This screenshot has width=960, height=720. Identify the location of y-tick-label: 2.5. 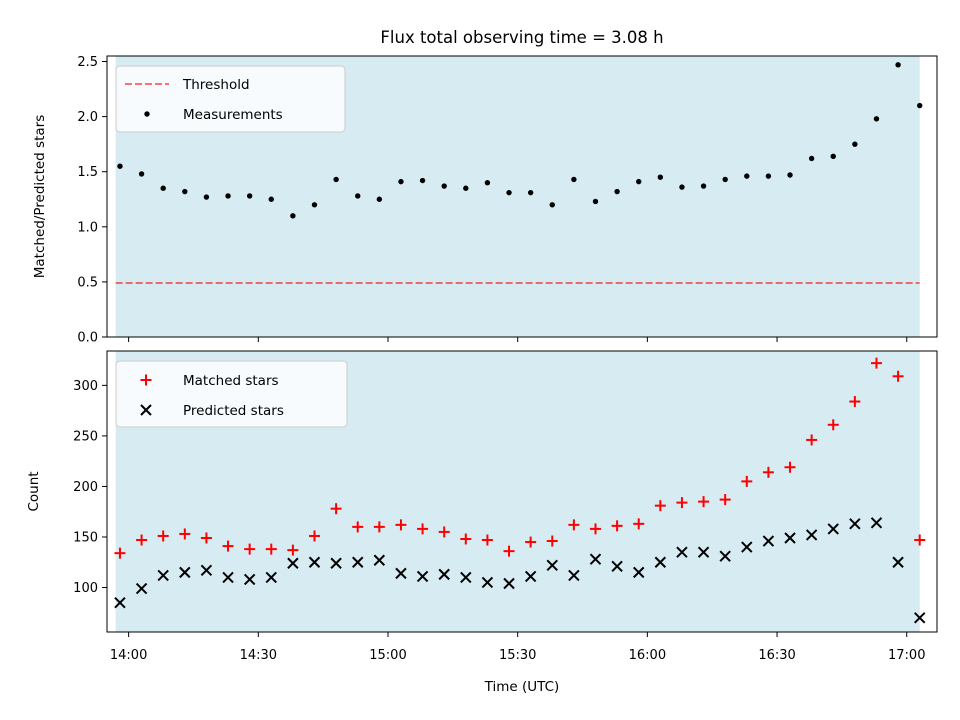
(87, 62).